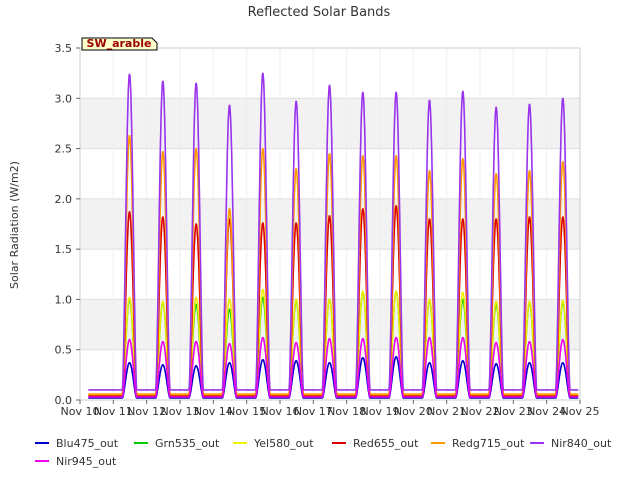 The height and width of the screenshot is (480, 640). Describe the element at coordinates (283, 443) in the screenshot. I see `legend-label: Yel580_out` at that location.